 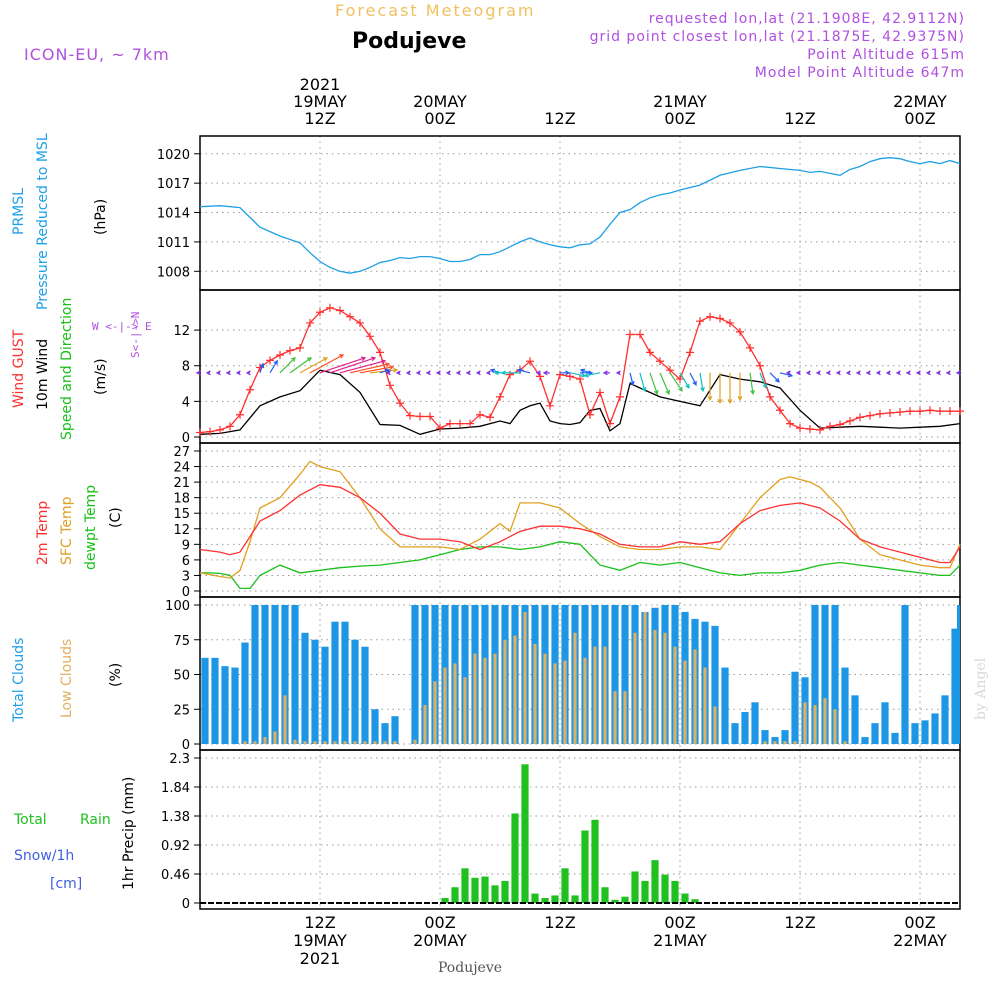 I want to click on cloud-panel-labels: Total Clouds Low Clouds (%), so click(x=67, y=680).